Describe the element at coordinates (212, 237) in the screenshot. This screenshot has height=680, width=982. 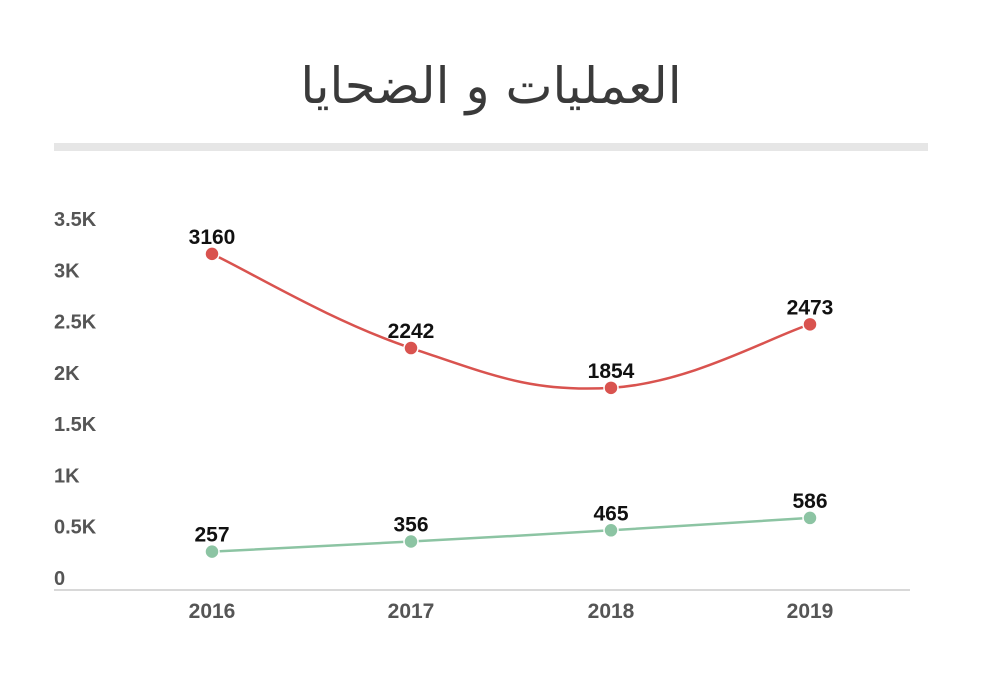
I see `data-label: 3160` at that location.